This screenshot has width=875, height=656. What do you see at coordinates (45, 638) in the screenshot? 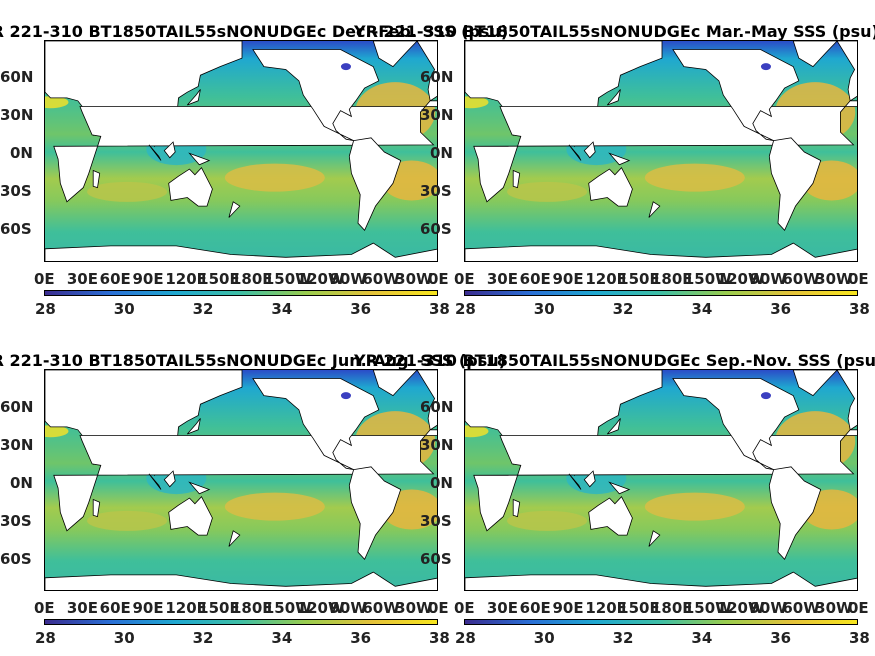
I see `colorbar-tick-jja: 28` at bounding box center [45, 638].